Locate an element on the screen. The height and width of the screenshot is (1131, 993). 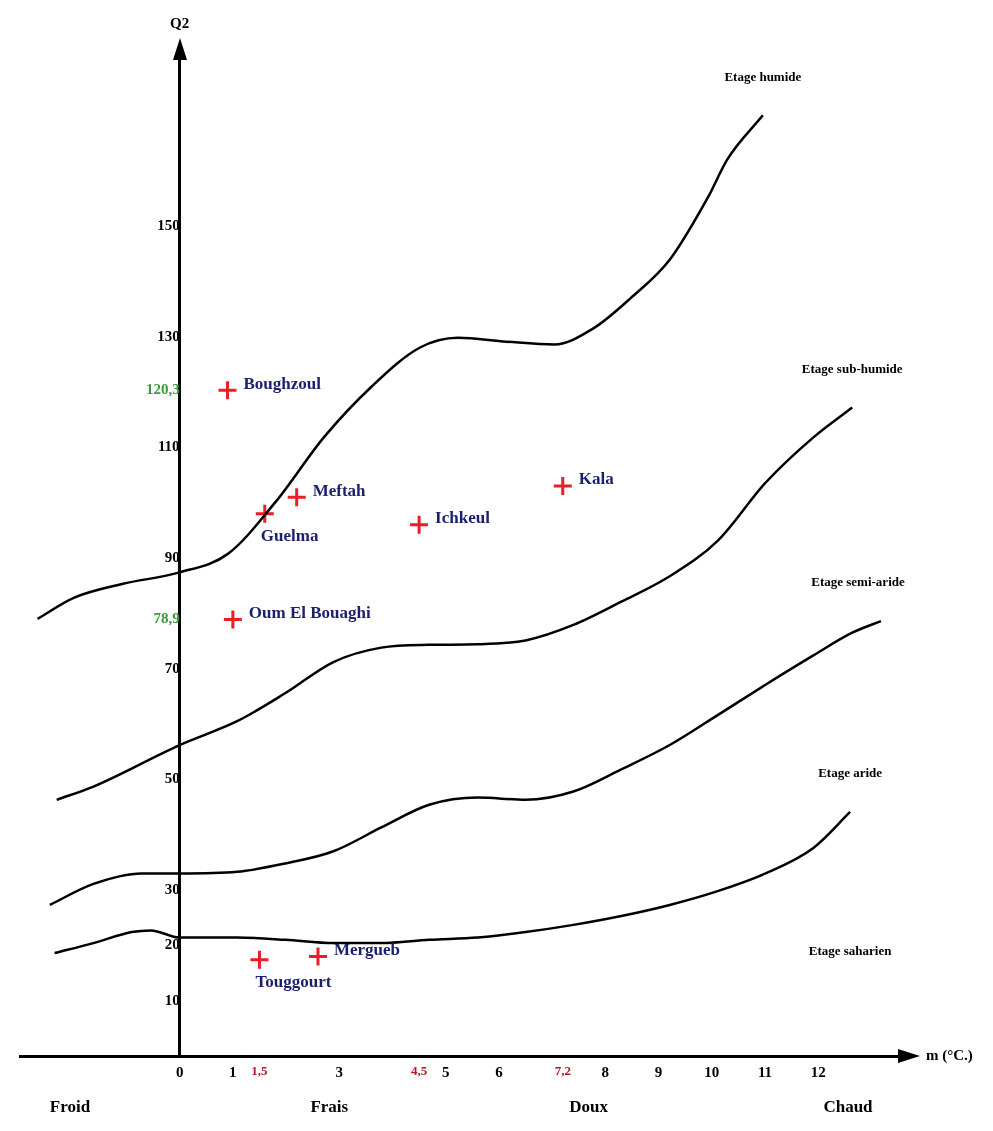
series-label: Oum El Bouaghi is located at coordinates (309, 612).